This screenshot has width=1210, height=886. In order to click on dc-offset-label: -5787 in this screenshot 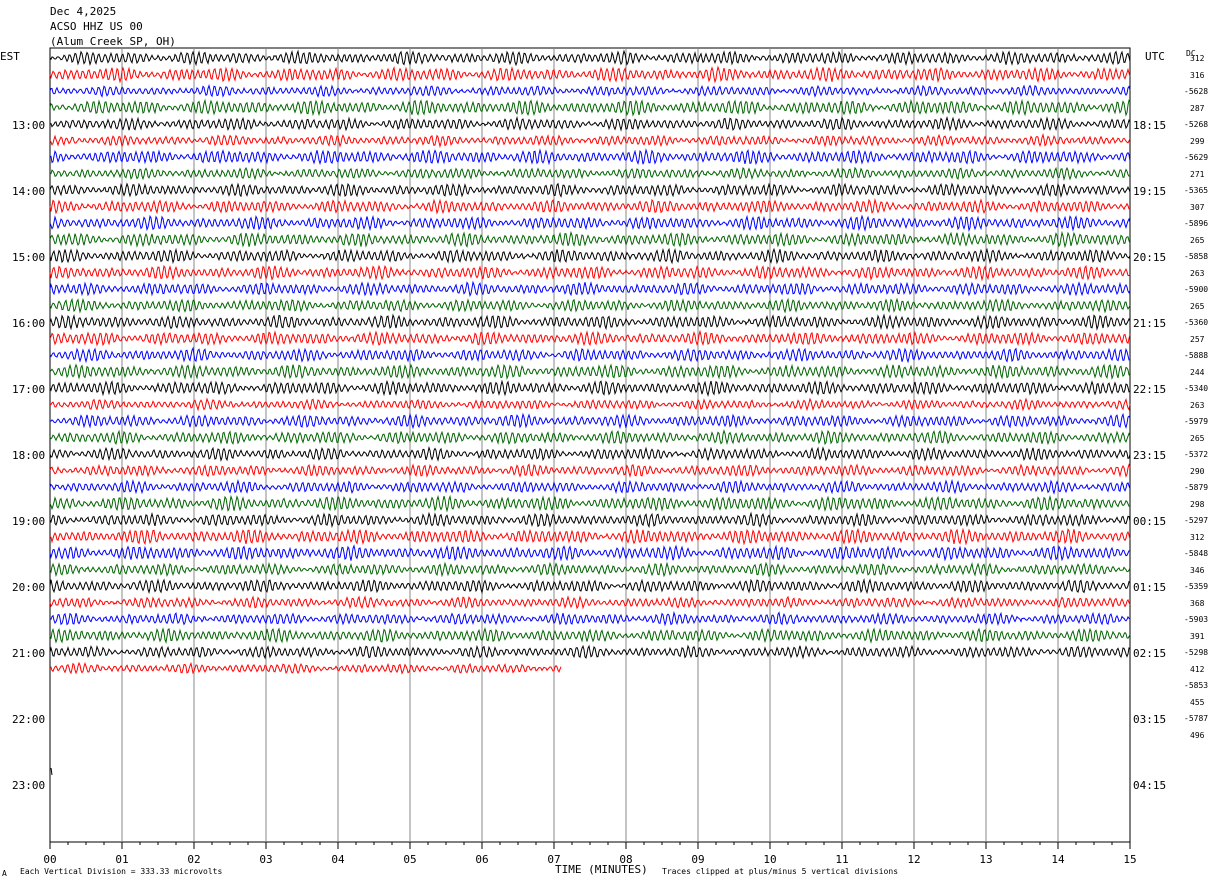, I will do `click(1196, 718)`.